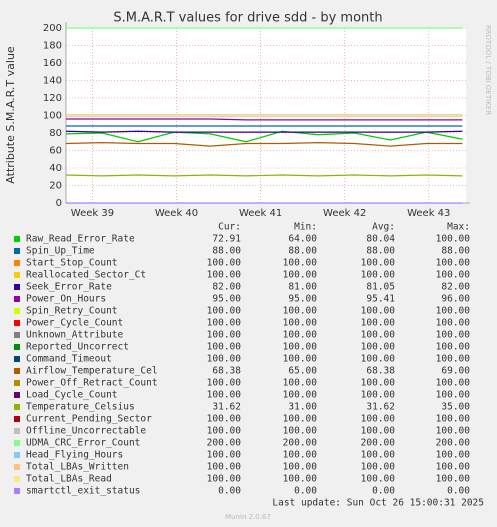 Image resolution: width=497 pixels, height=527 pixels. Describe the element at coordinates (226, 407) in the screenshot. I see `legend-value: 31.62` at that location.